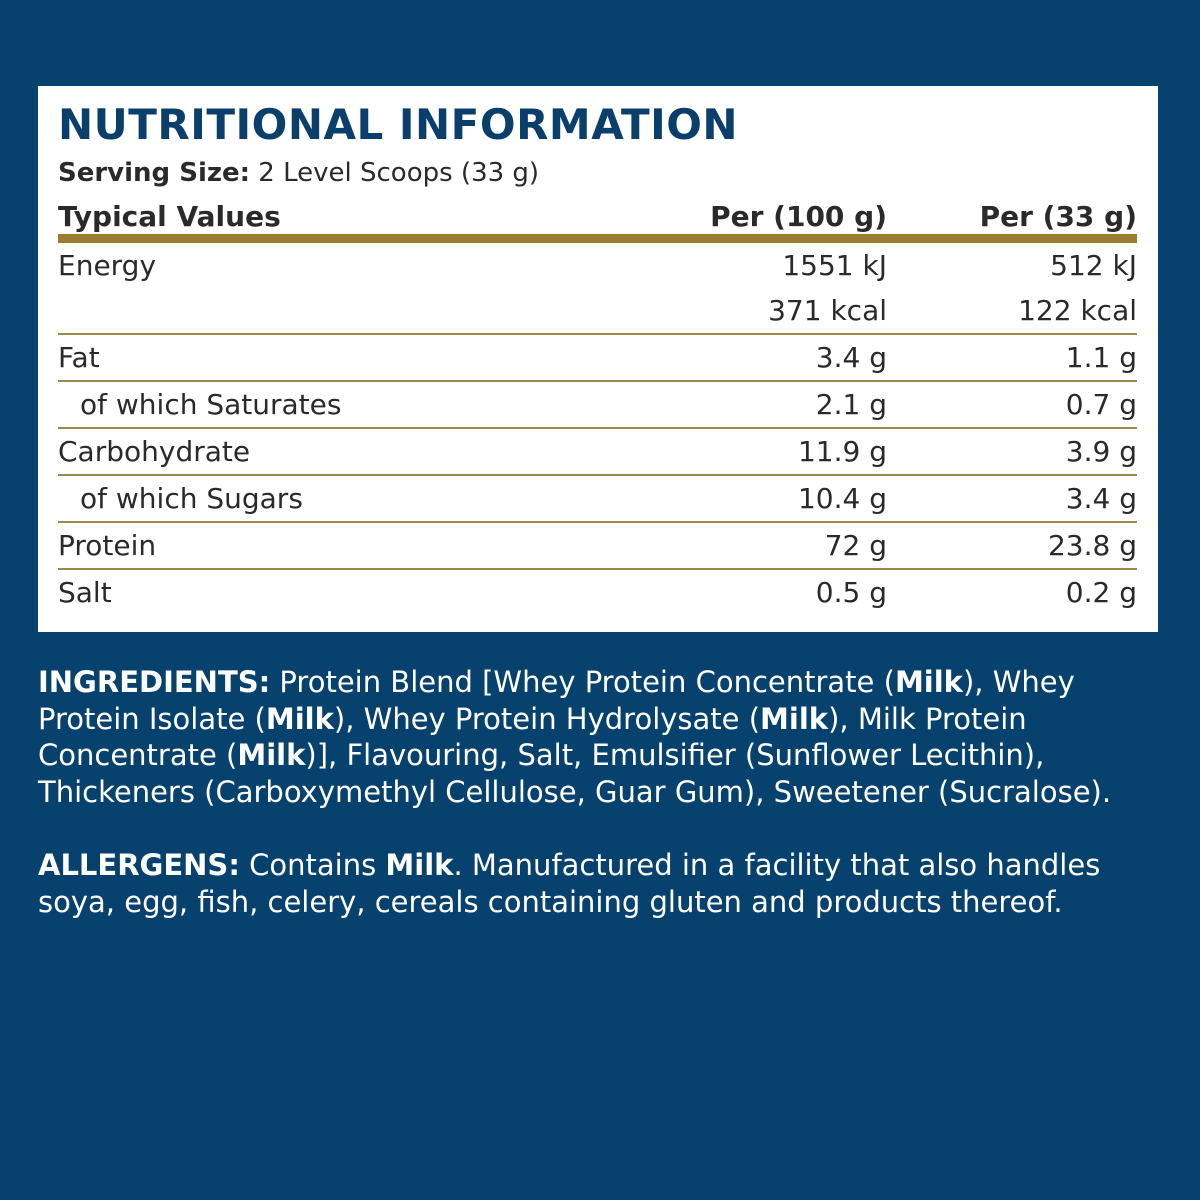 This screenshot has height=1200, width=1200. What do you see at coordinates (1093, 265) in the screenshot?
I see `row-per-33g: 512 kJ` at bounding box center [1093, 265].